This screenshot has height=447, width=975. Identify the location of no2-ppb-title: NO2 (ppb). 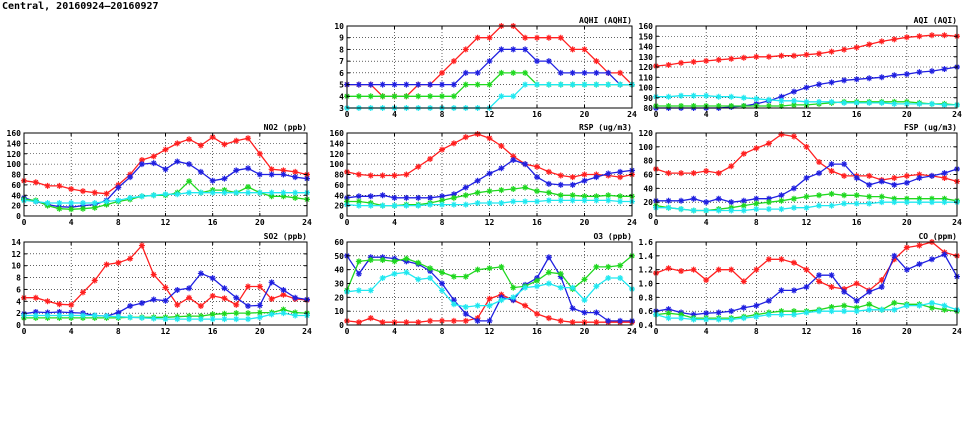
(285, 127).